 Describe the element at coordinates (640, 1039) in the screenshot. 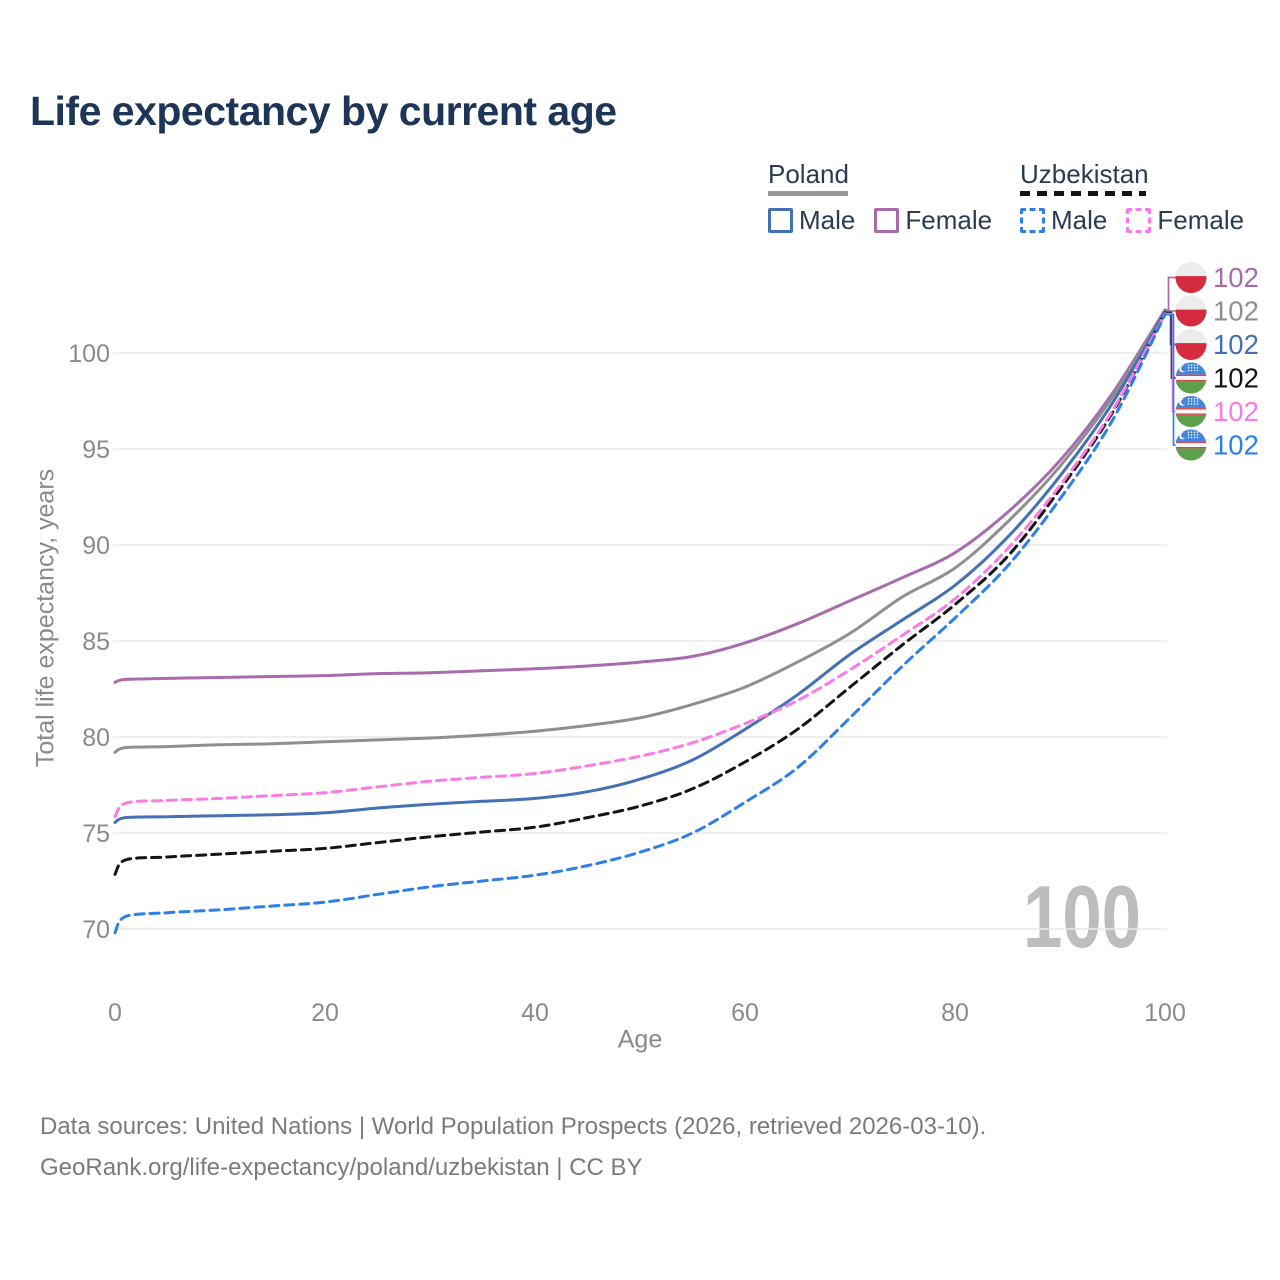

I see `x-axis-title: Age` at that location.